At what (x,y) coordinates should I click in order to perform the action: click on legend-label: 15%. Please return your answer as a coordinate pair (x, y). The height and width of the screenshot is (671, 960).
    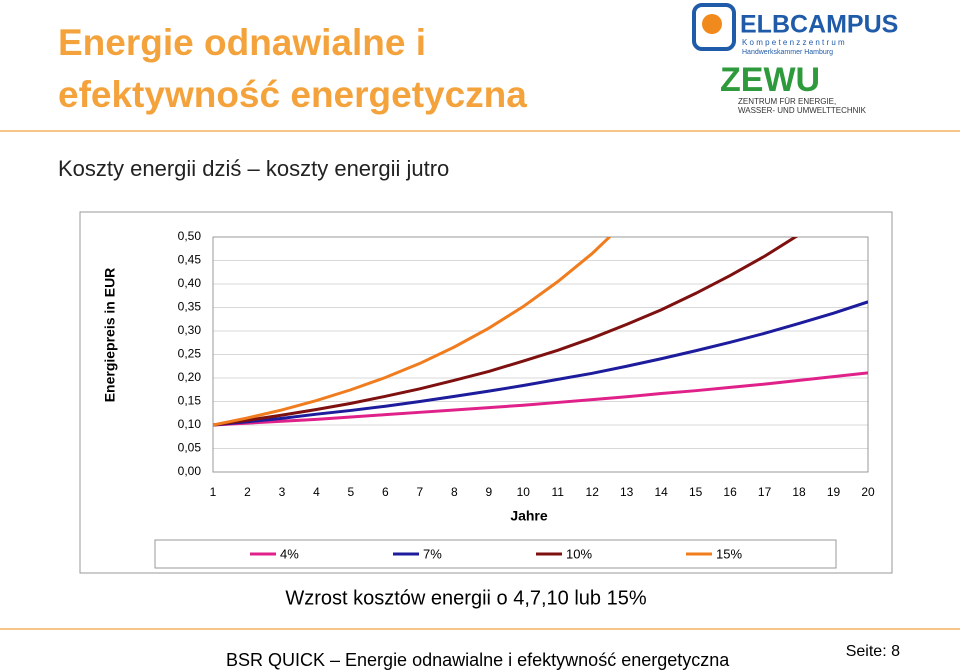
    Looking at the image, I should click on (729, 553).